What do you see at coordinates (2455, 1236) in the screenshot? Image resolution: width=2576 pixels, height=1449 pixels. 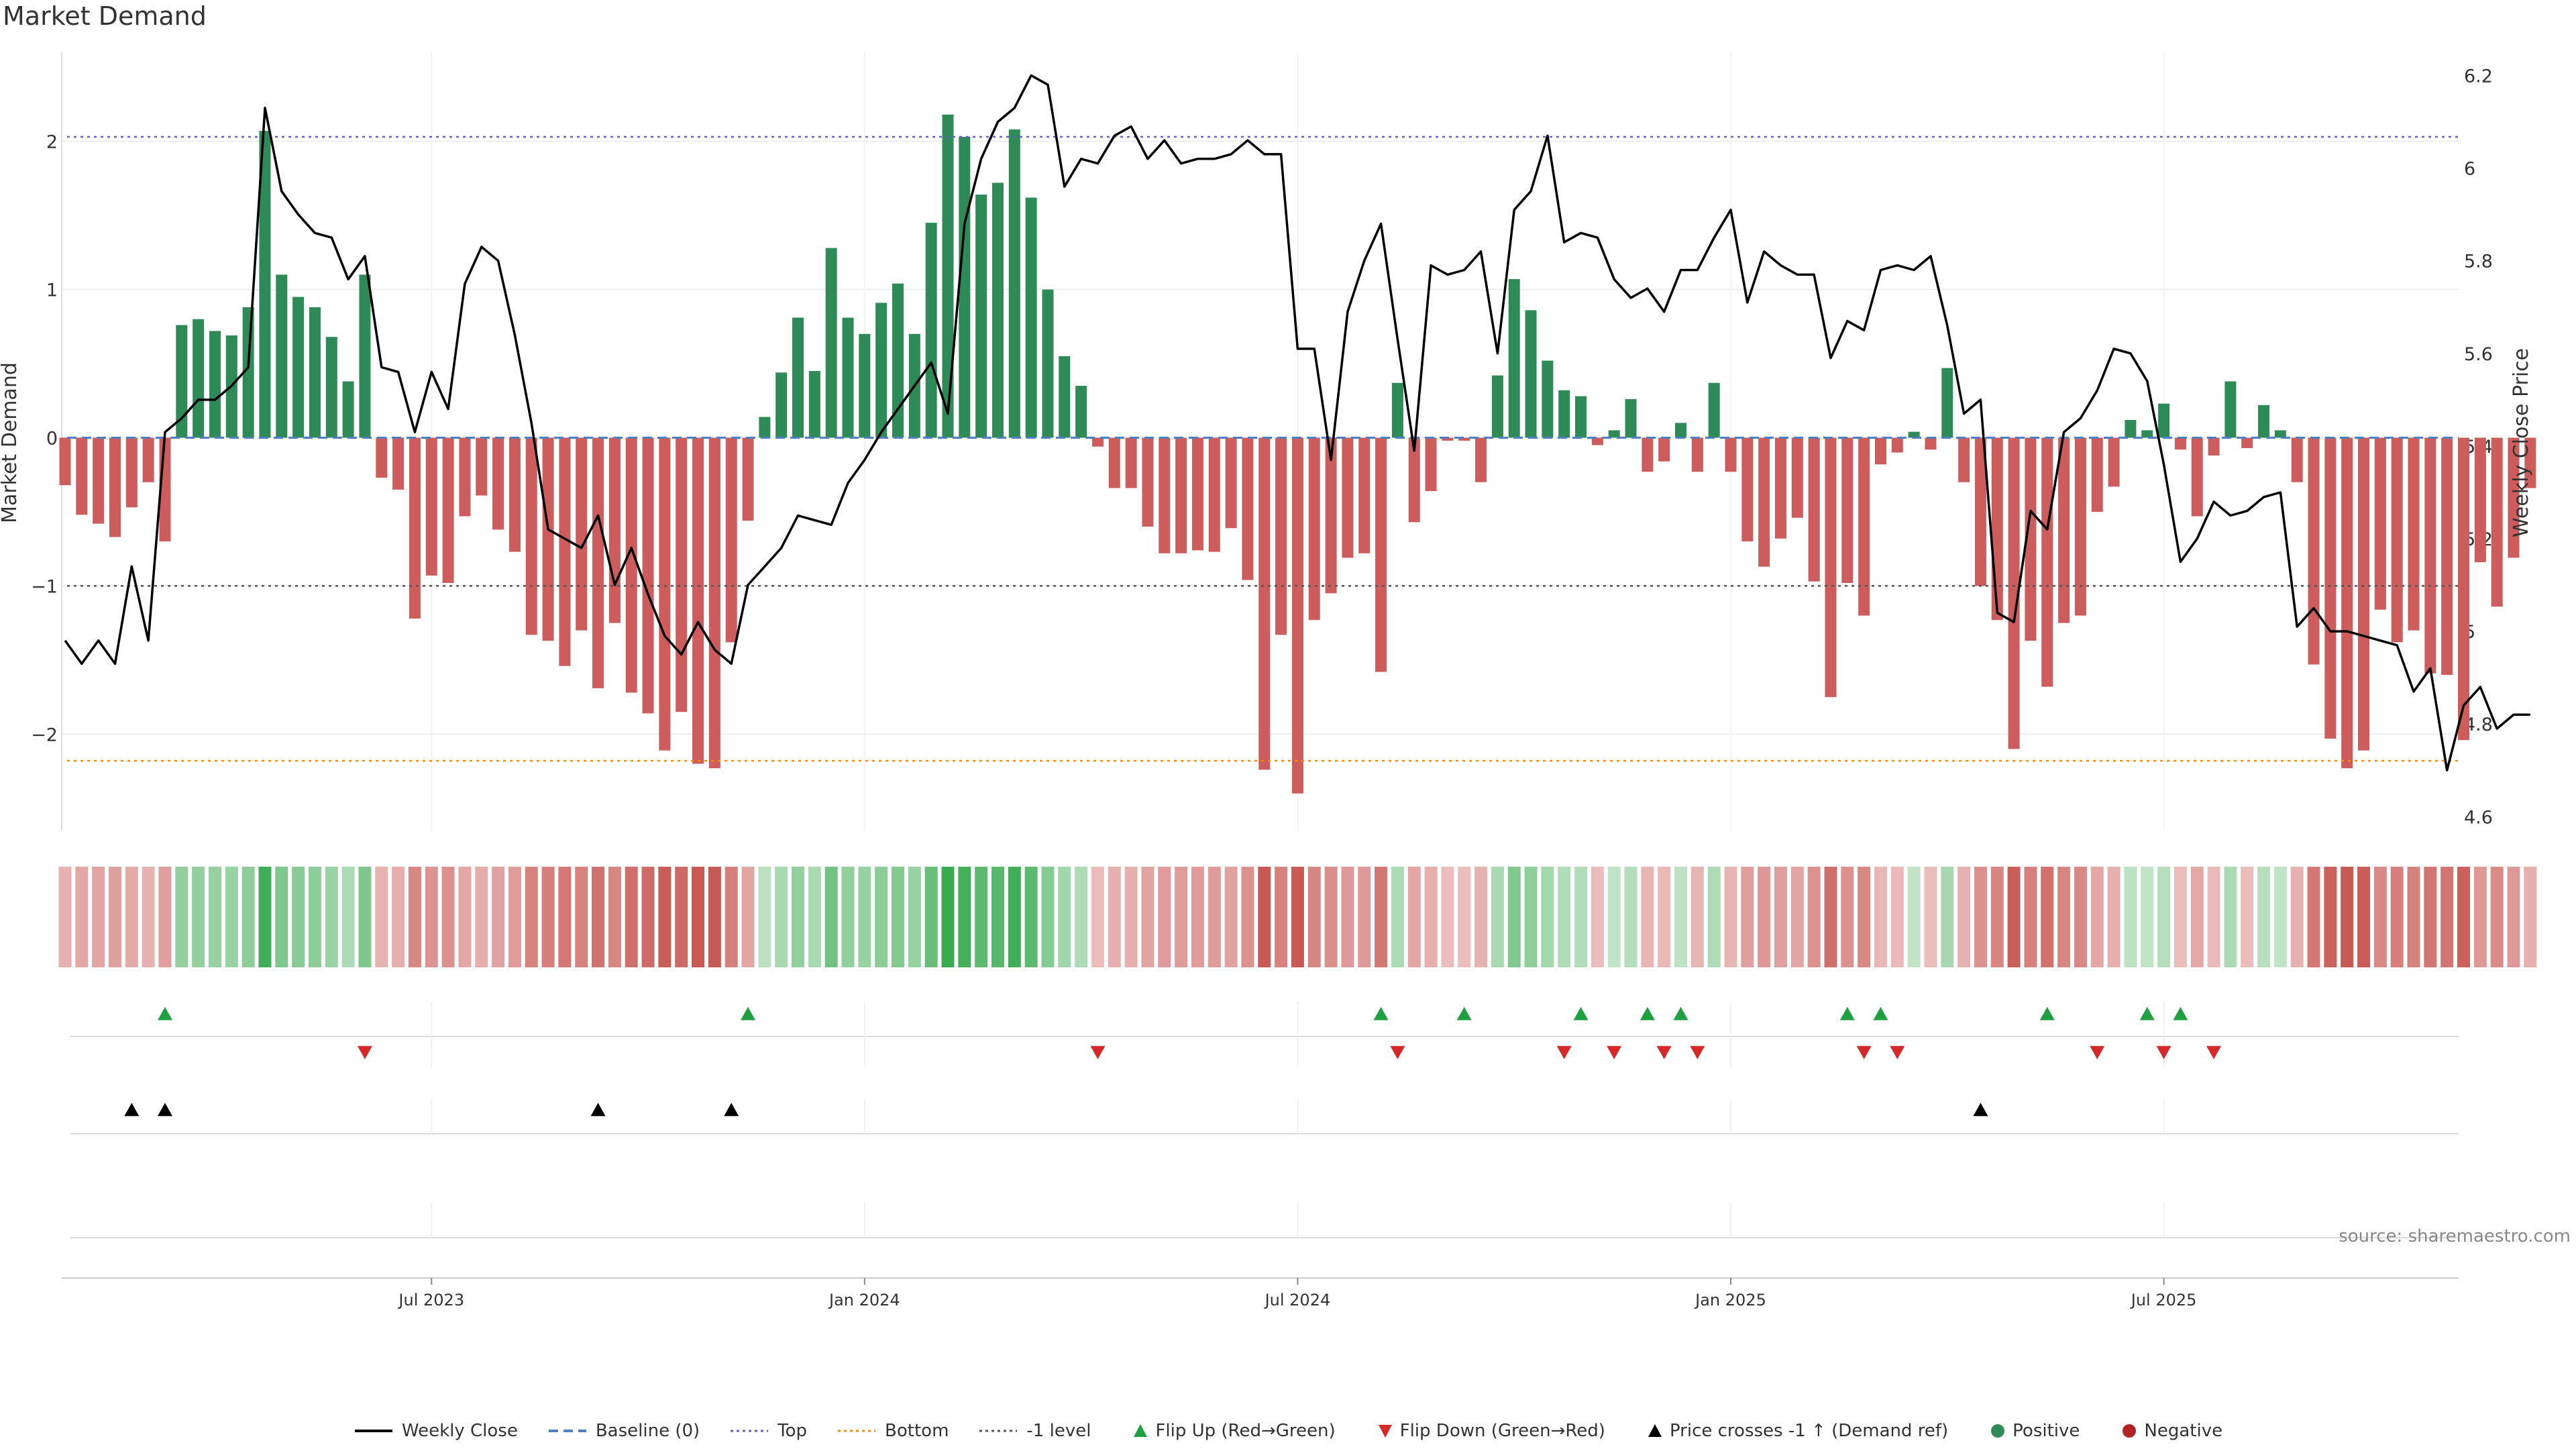 I see `source-note: source: sharemaestro.com` at bounding box center [2455, 1236].